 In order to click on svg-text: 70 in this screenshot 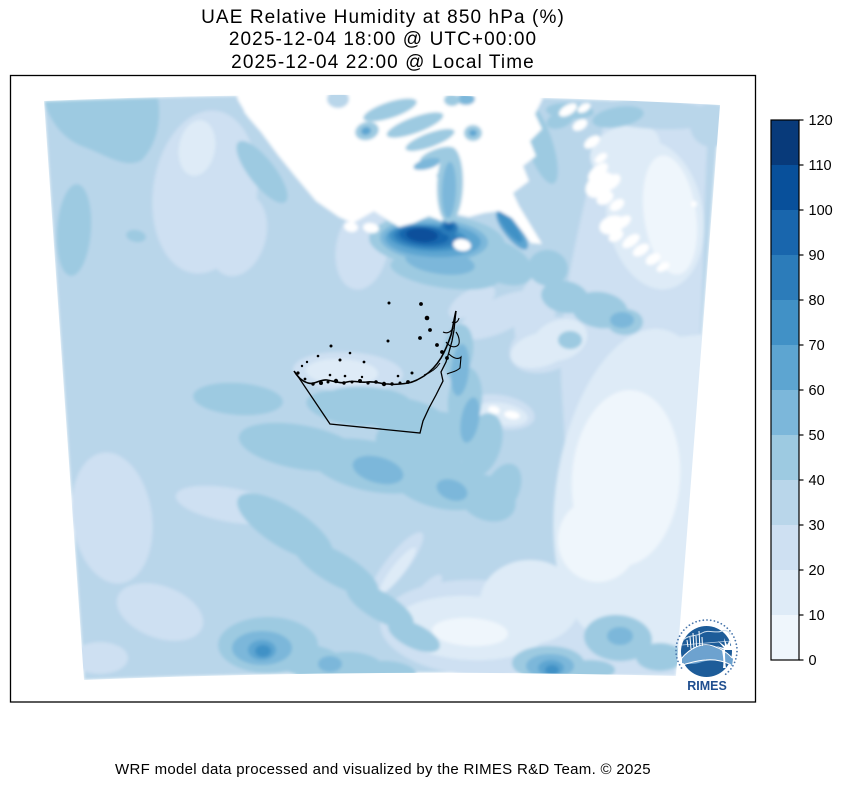, I will do `click(817, 346)`.